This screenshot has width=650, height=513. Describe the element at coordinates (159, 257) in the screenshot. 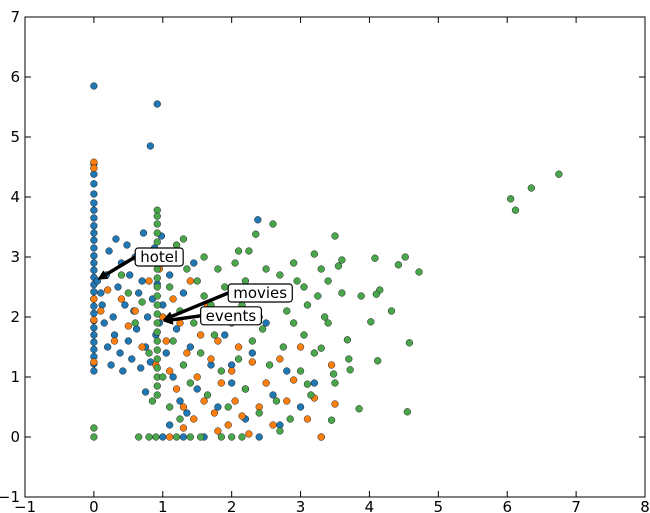

I see `annotation-label: hotel` at that location.